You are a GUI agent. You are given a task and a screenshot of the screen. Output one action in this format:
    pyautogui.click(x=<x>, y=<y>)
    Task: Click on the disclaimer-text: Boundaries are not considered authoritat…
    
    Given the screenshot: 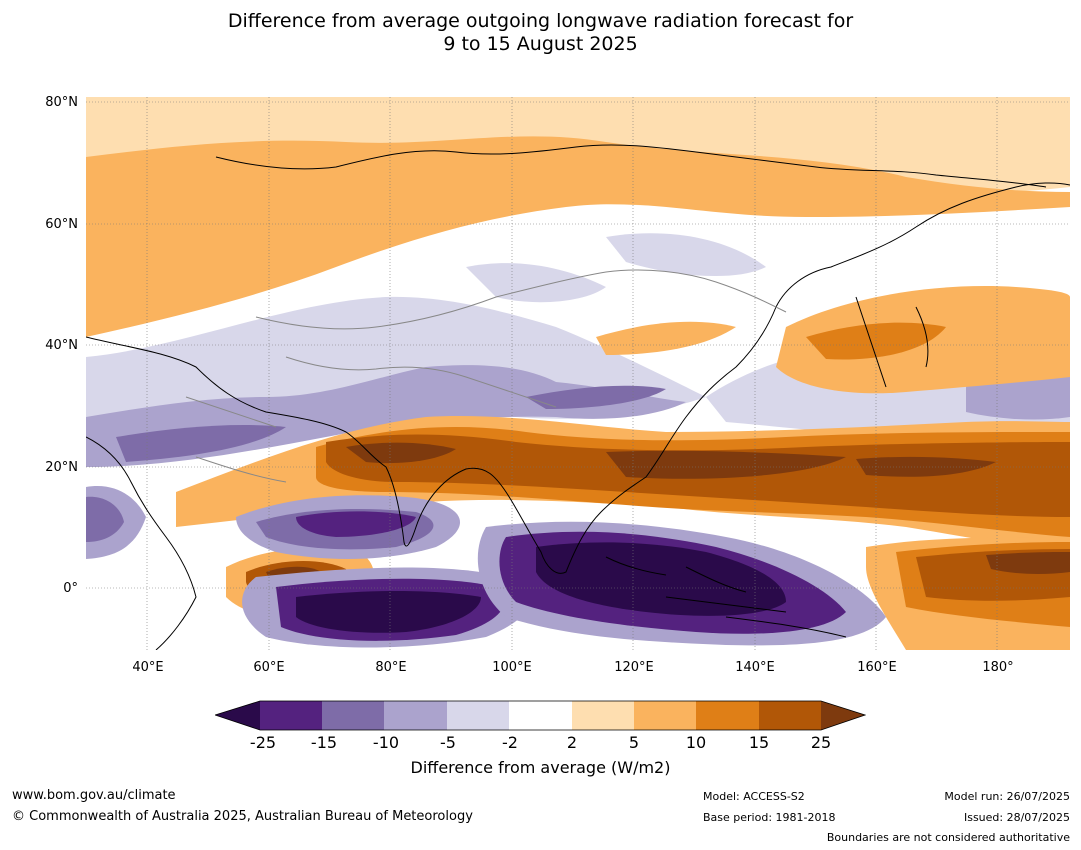 What is the action you would take?
    pyautogui.click(x=948, y=837)
    